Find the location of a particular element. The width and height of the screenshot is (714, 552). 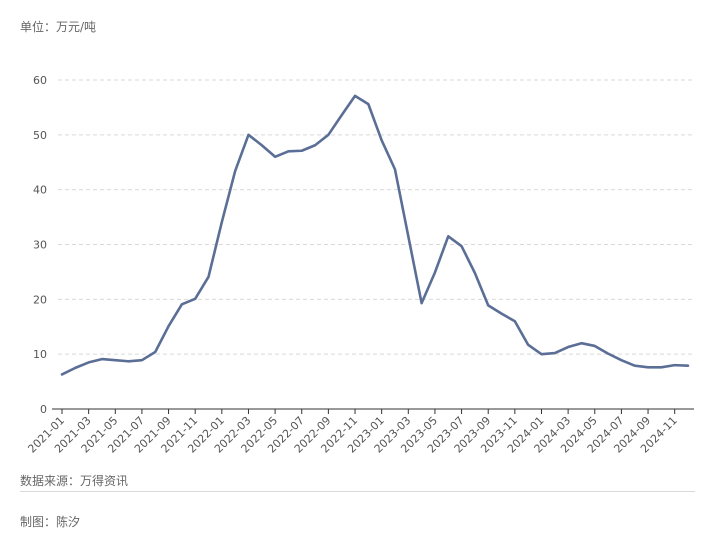

y-tick-label: 0 is located at coordinates (43, 409).